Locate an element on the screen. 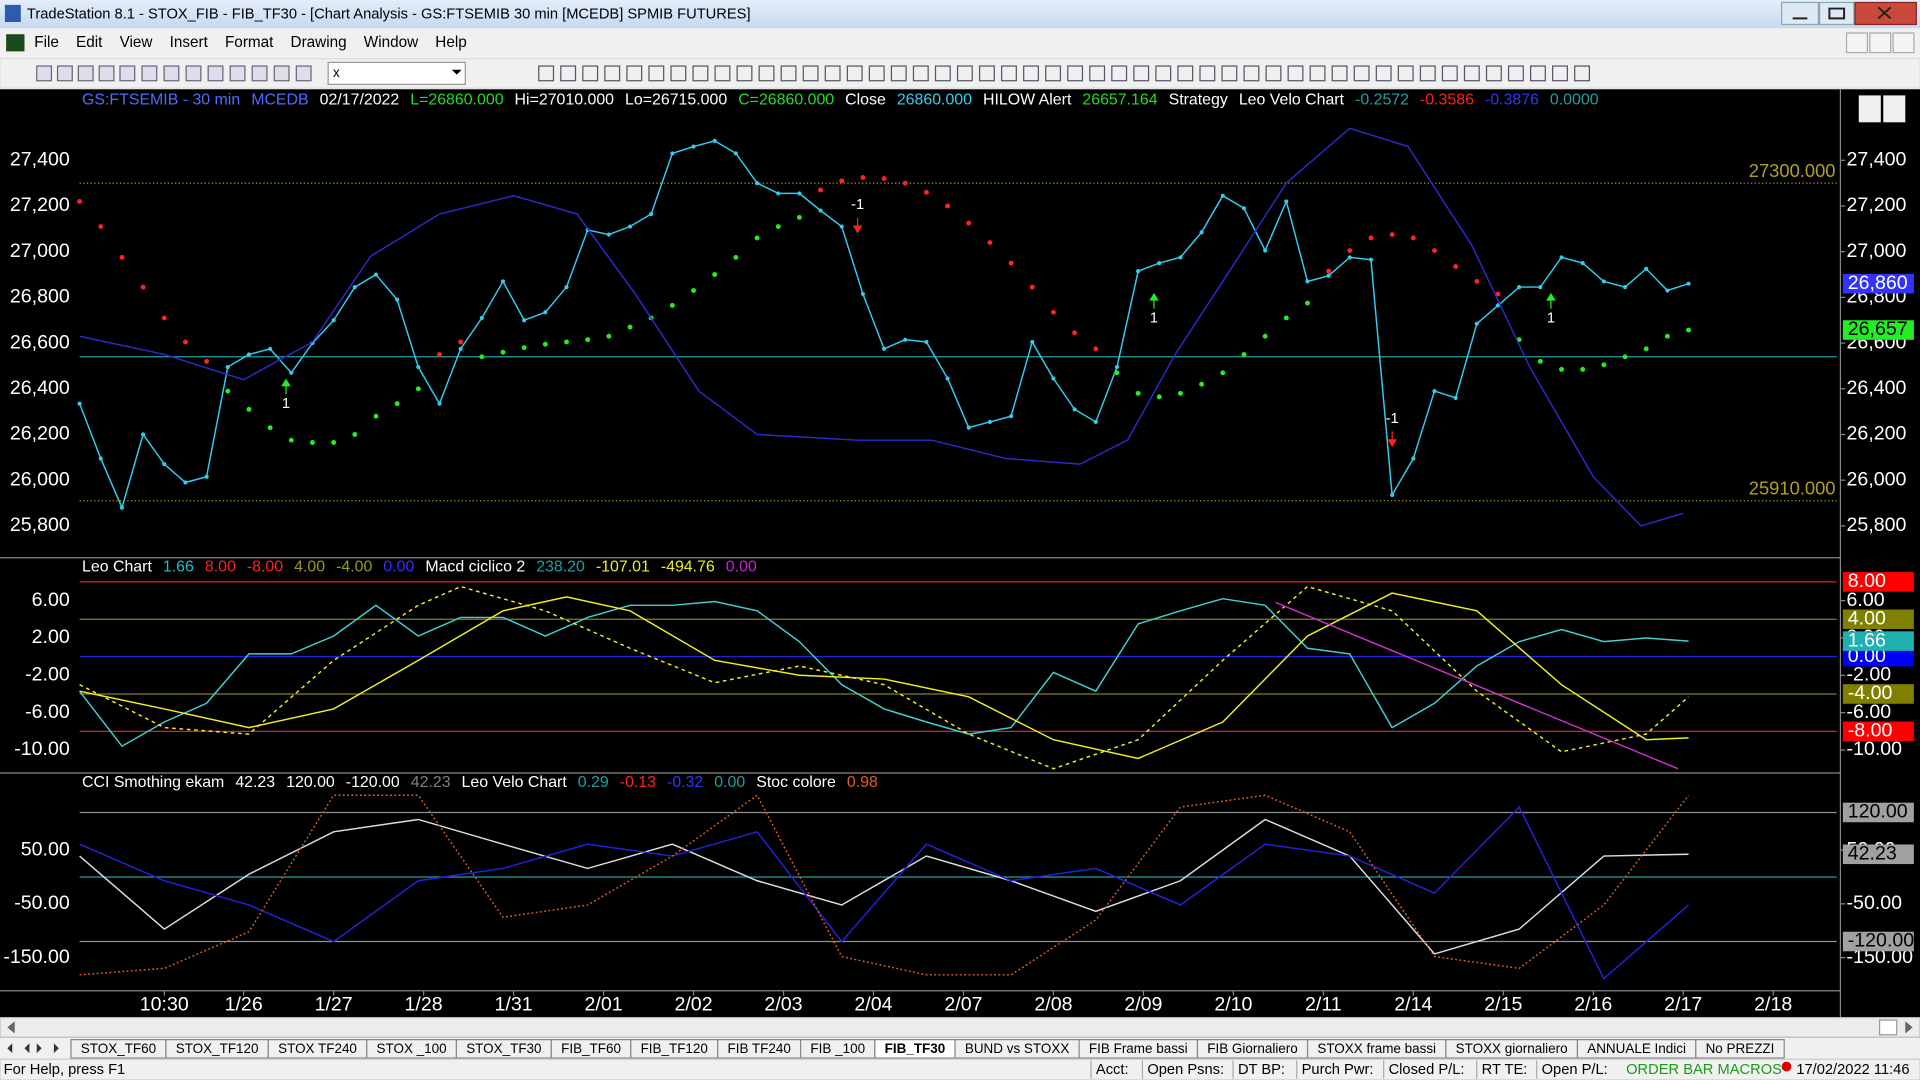 The width and height of the screenshot is (1920, 1080). tab-label: STOXX frame bassi is located at coordinates (1376, 1048).